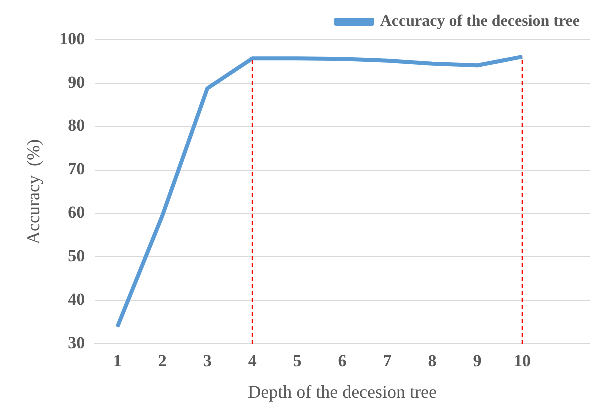 The image size is (614, 408). I want to click on x-axis-title: Depth of the decesion tree, so click(343, 392).